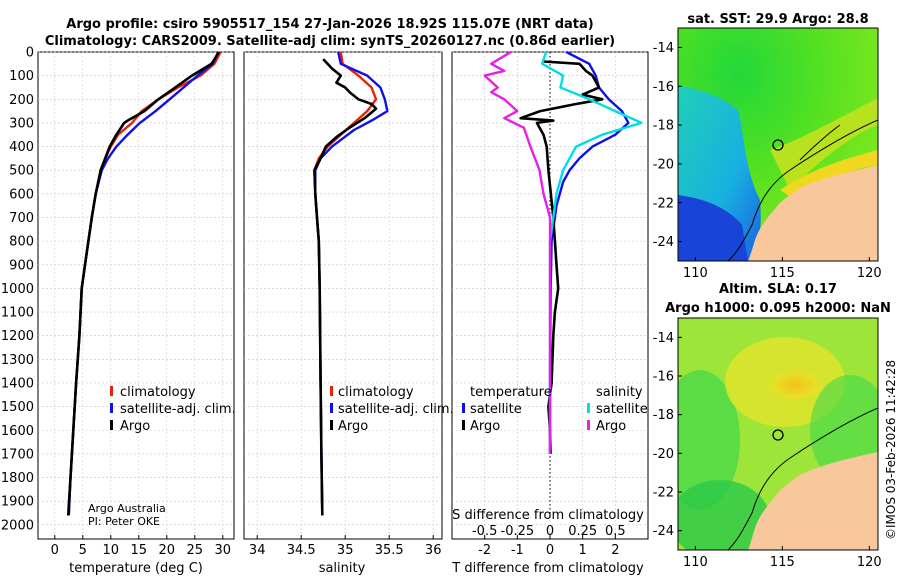 This screenshot has height=580, width=900. What do you see at coordinates (111, 550) in the screenshot?
I see `x-tick-label: 10` at bounding box center [111, 550].